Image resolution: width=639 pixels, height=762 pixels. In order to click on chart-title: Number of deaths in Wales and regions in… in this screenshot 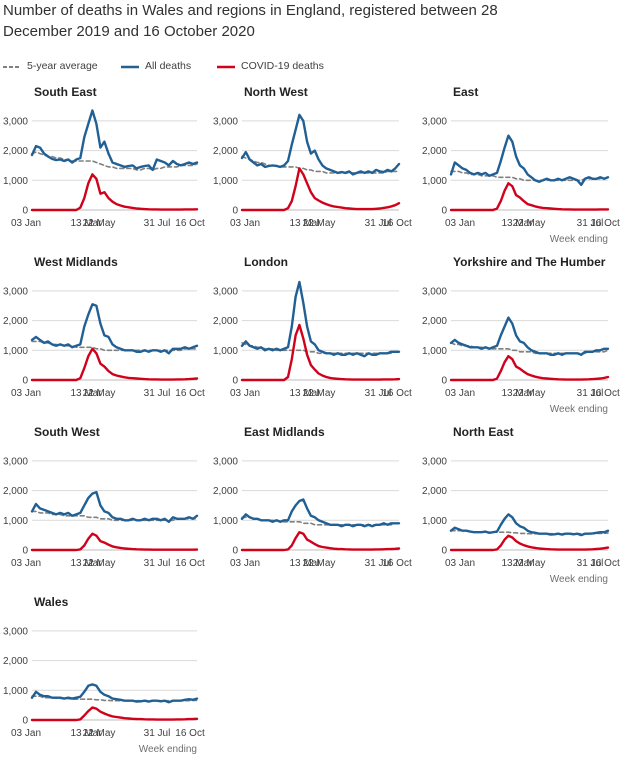, I will do `click(250, 21)`.